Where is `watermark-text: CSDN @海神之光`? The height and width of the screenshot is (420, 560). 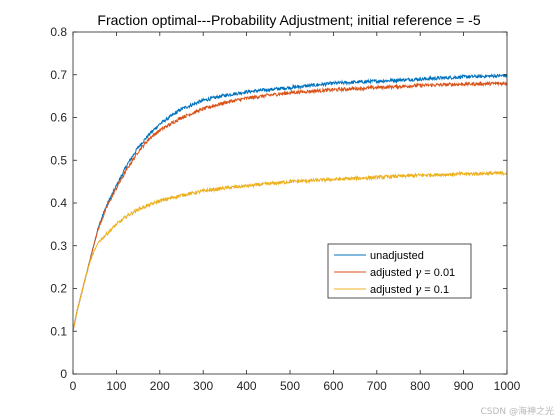 watermark-text: CSDN @海神之光 is located at coordinates (517, 412).